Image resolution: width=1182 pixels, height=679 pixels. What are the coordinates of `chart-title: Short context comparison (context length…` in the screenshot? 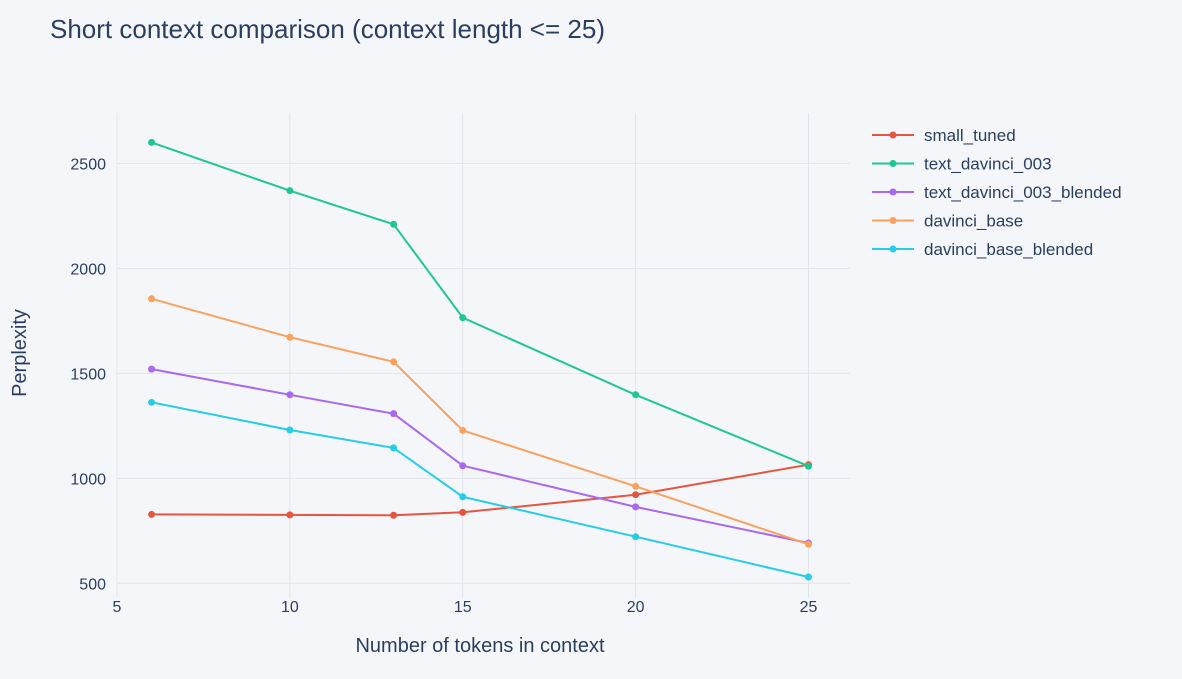 It's located at (327, 29).